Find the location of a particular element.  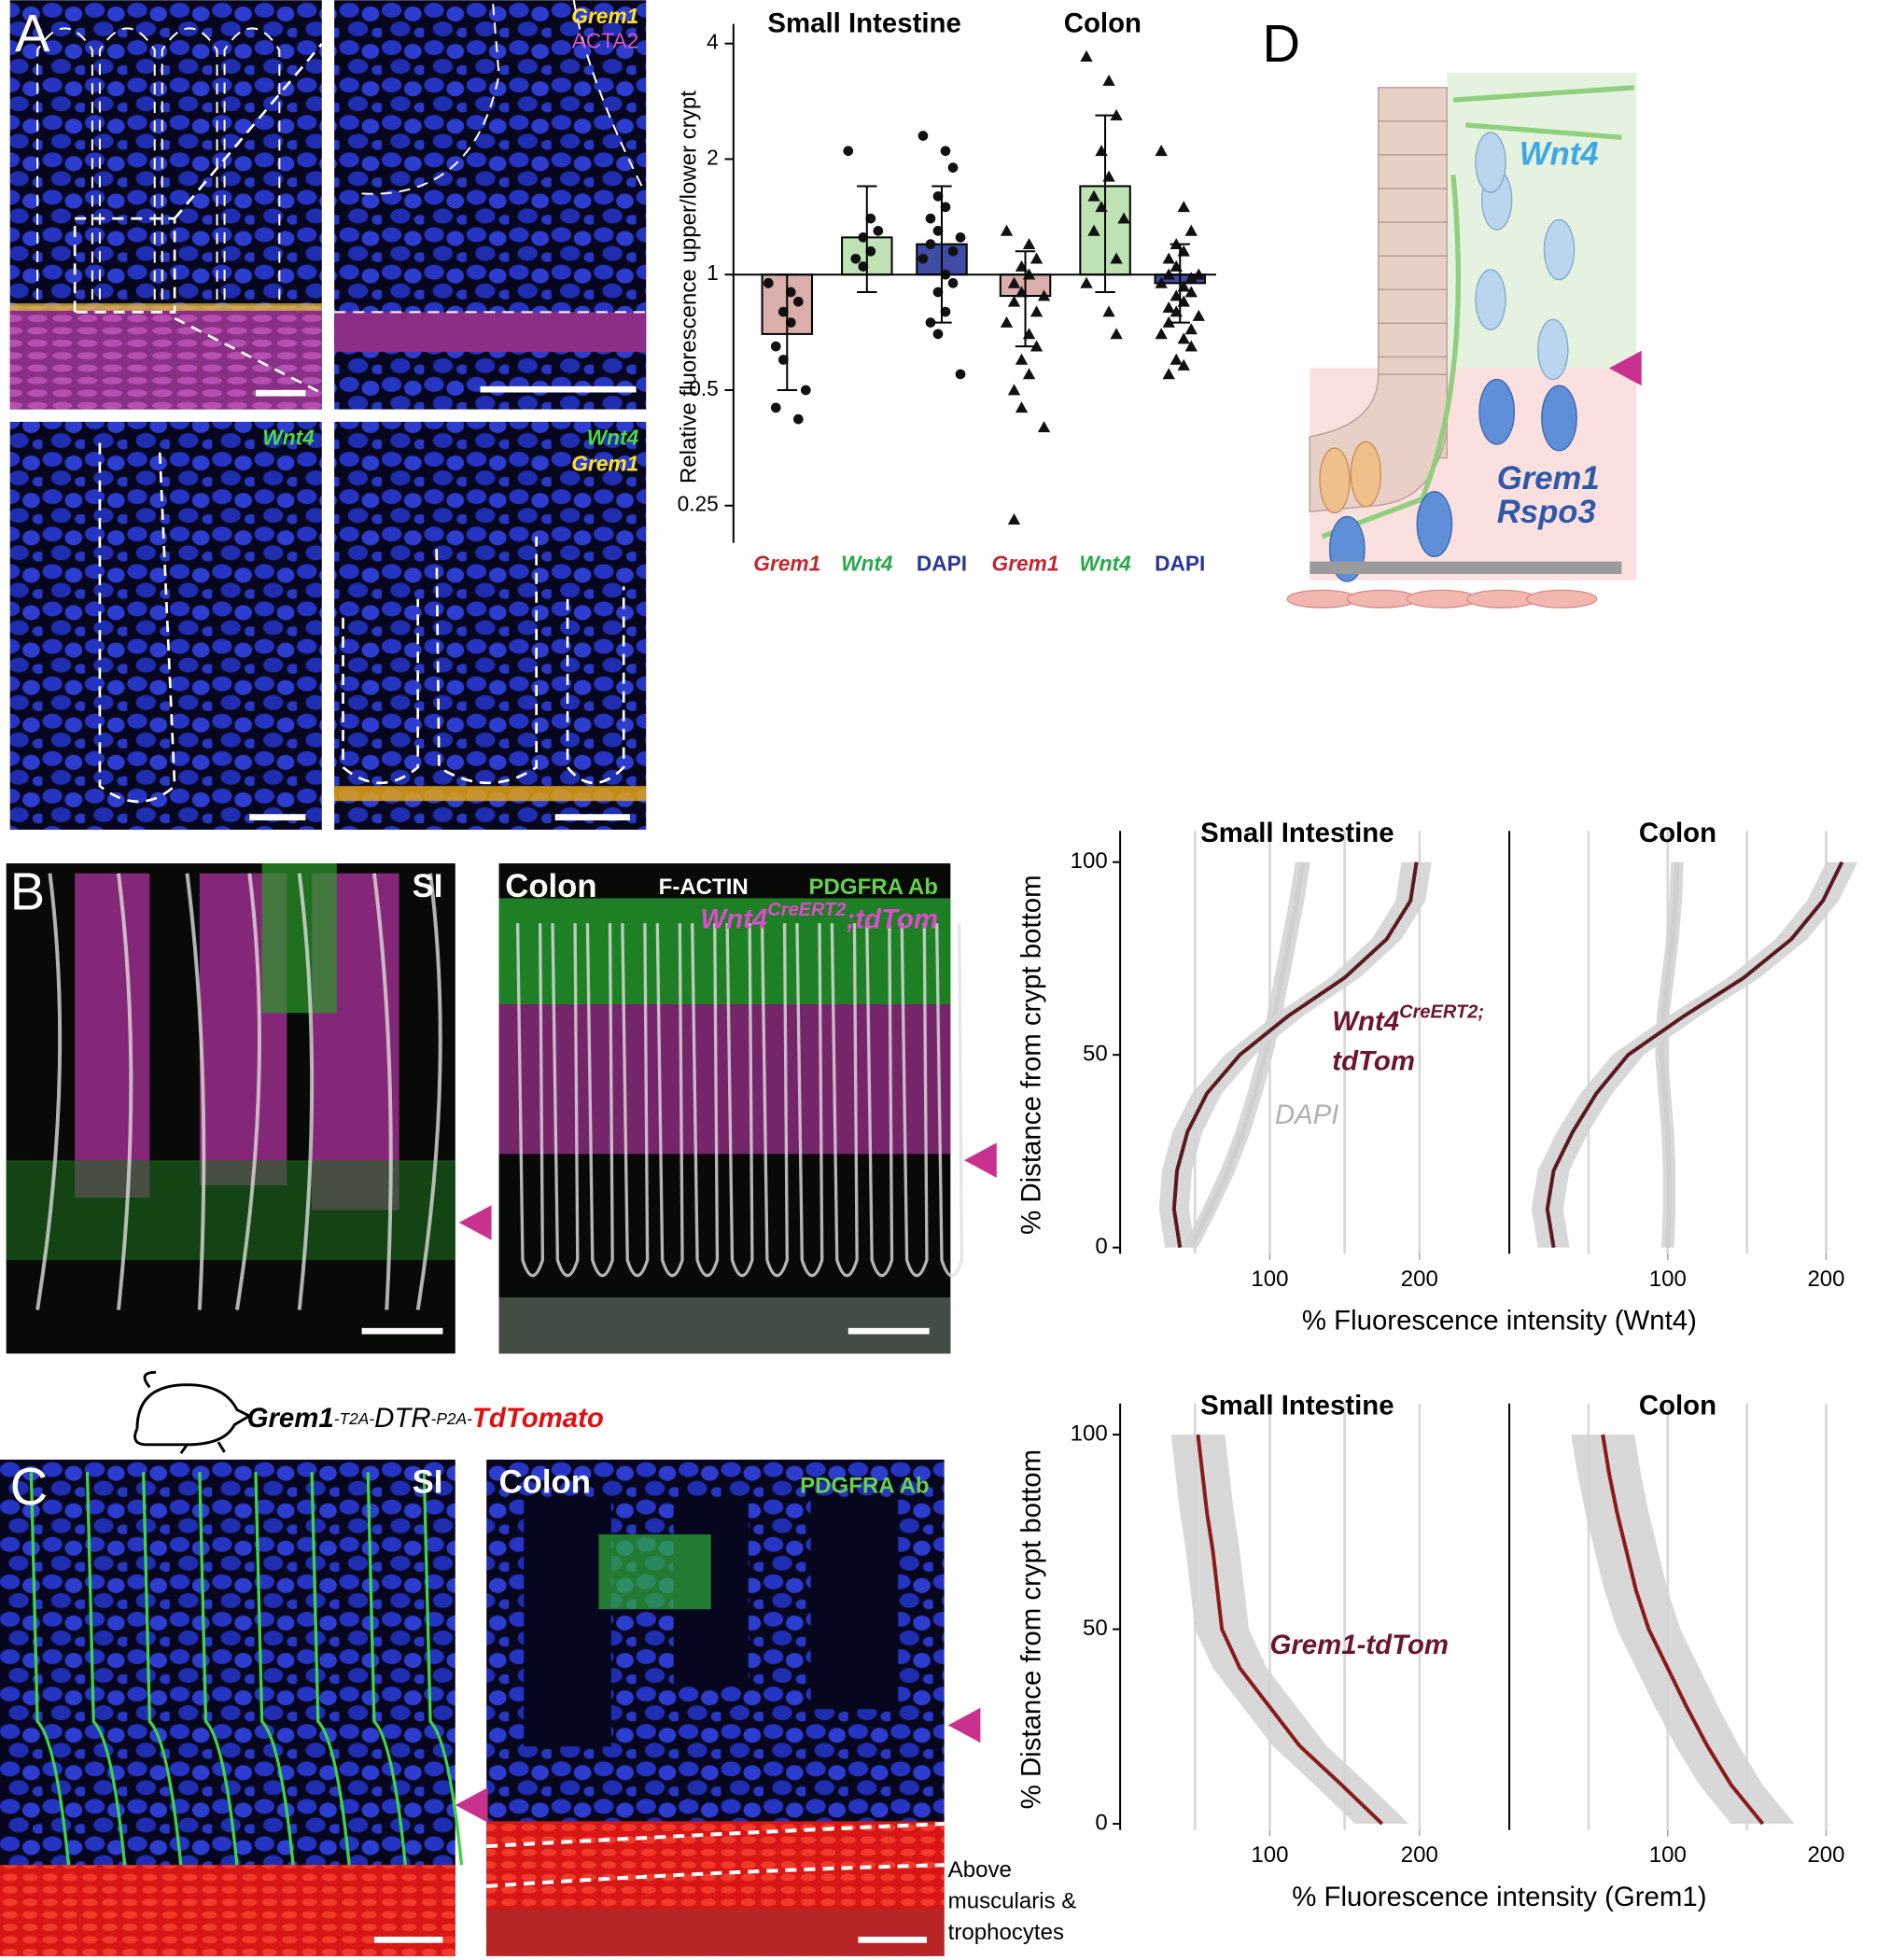

x-tick-label: 200 is located at coordinates (1419, 1279).